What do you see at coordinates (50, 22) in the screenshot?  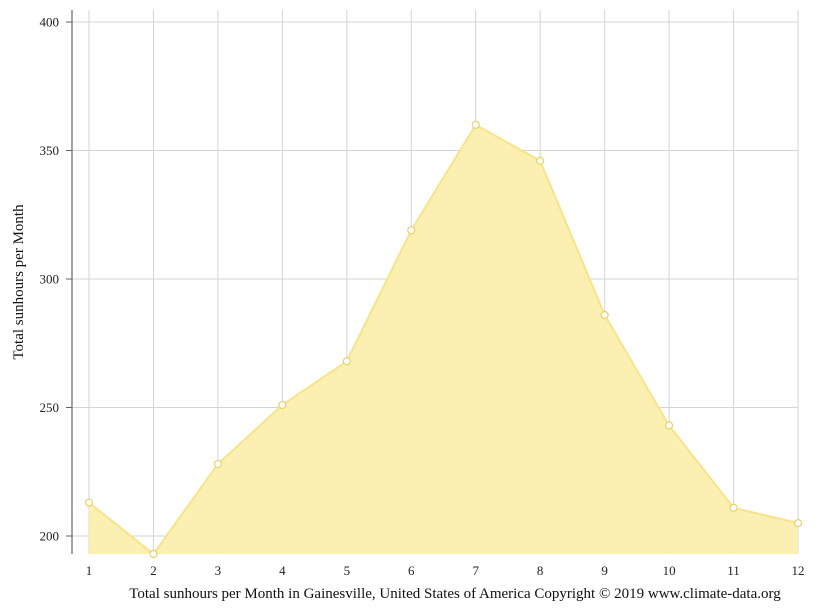 I see `y-tick-label-400: 400` at bounding box center [50, 22].